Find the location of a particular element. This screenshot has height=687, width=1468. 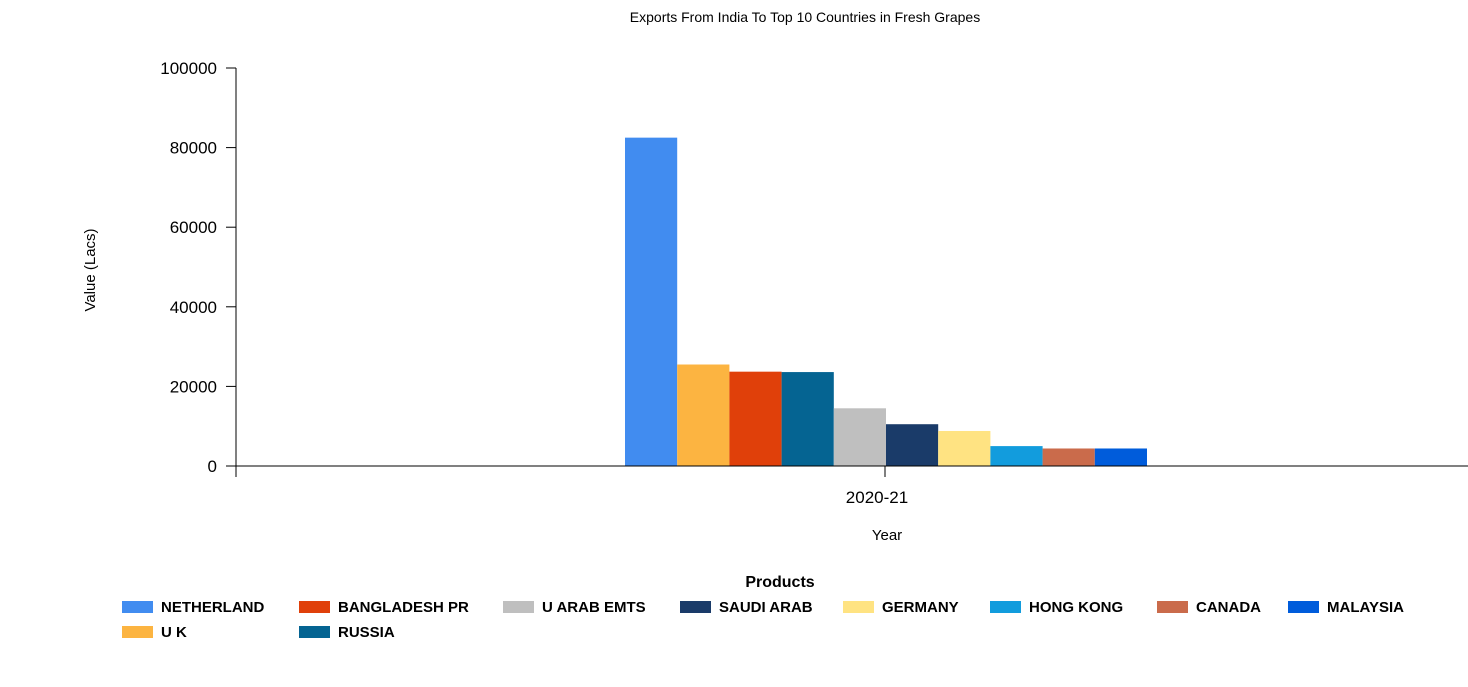

y-tick-label: 80000 is located at coordinates (193, 148).